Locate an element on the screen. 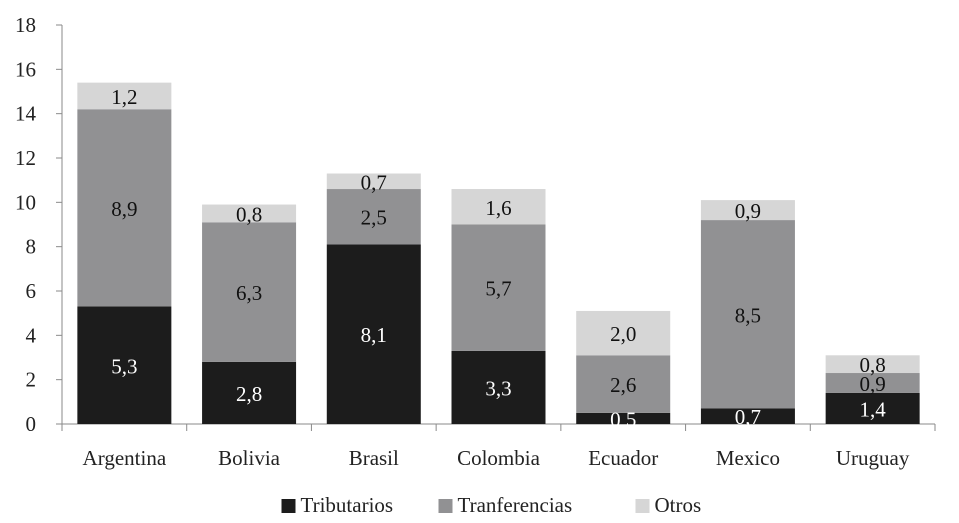 The image size is (959, 523). y-tick-label: 2 is located at coordinates (31, 380).